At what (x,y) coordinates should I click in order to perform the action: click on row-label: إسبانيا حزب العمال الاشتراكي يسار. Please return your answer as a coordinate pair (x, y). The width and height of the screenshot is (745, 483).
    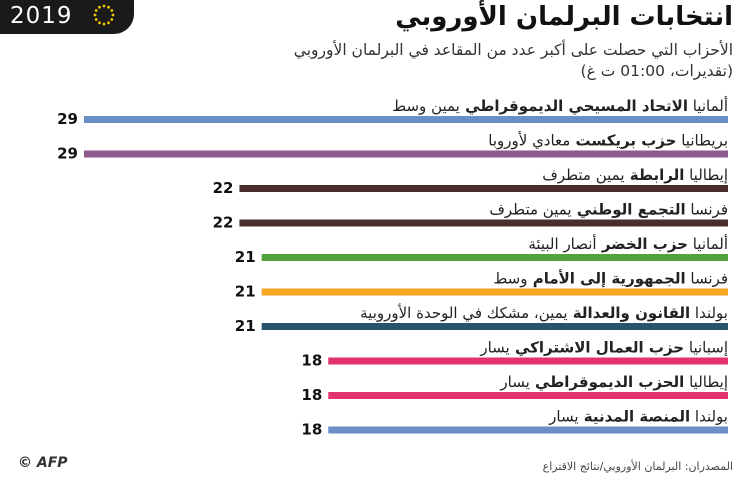
    Looking at the image, I should click on (603, 348).